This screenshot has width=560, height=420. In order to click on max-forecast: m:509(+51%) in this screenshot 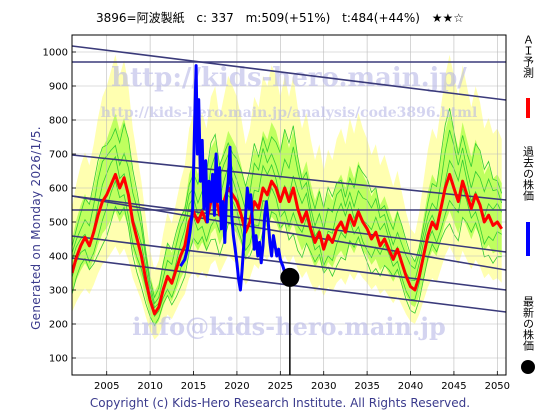, I will do `click(288, 18)`.